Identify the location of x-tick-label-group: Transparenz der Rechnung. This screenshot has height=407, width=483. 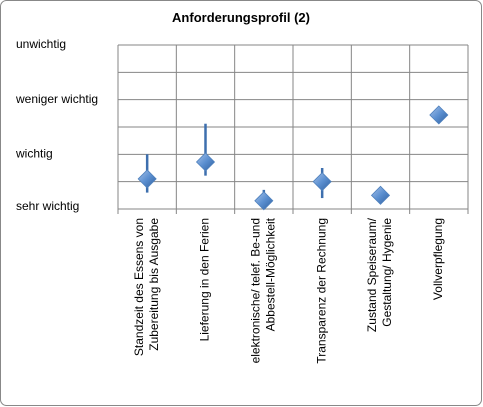
(321, 291).